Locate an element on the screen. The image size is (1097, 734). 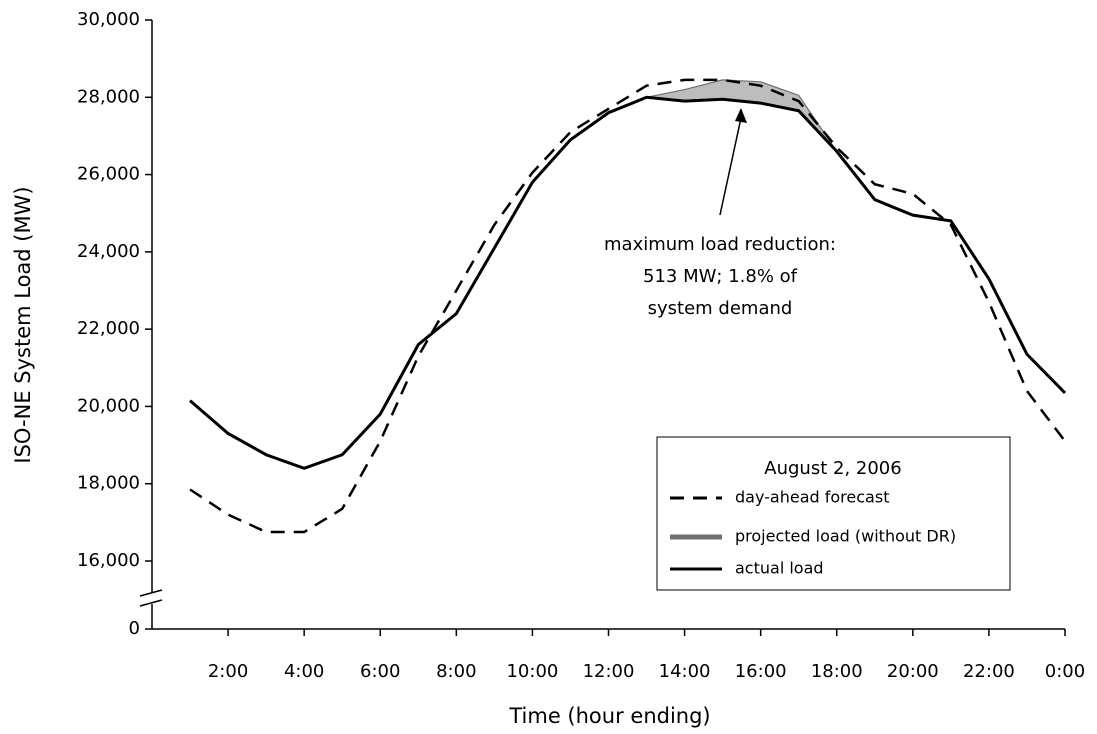
legend-title: August 2, 2006 is located at coordinates (832, 468).